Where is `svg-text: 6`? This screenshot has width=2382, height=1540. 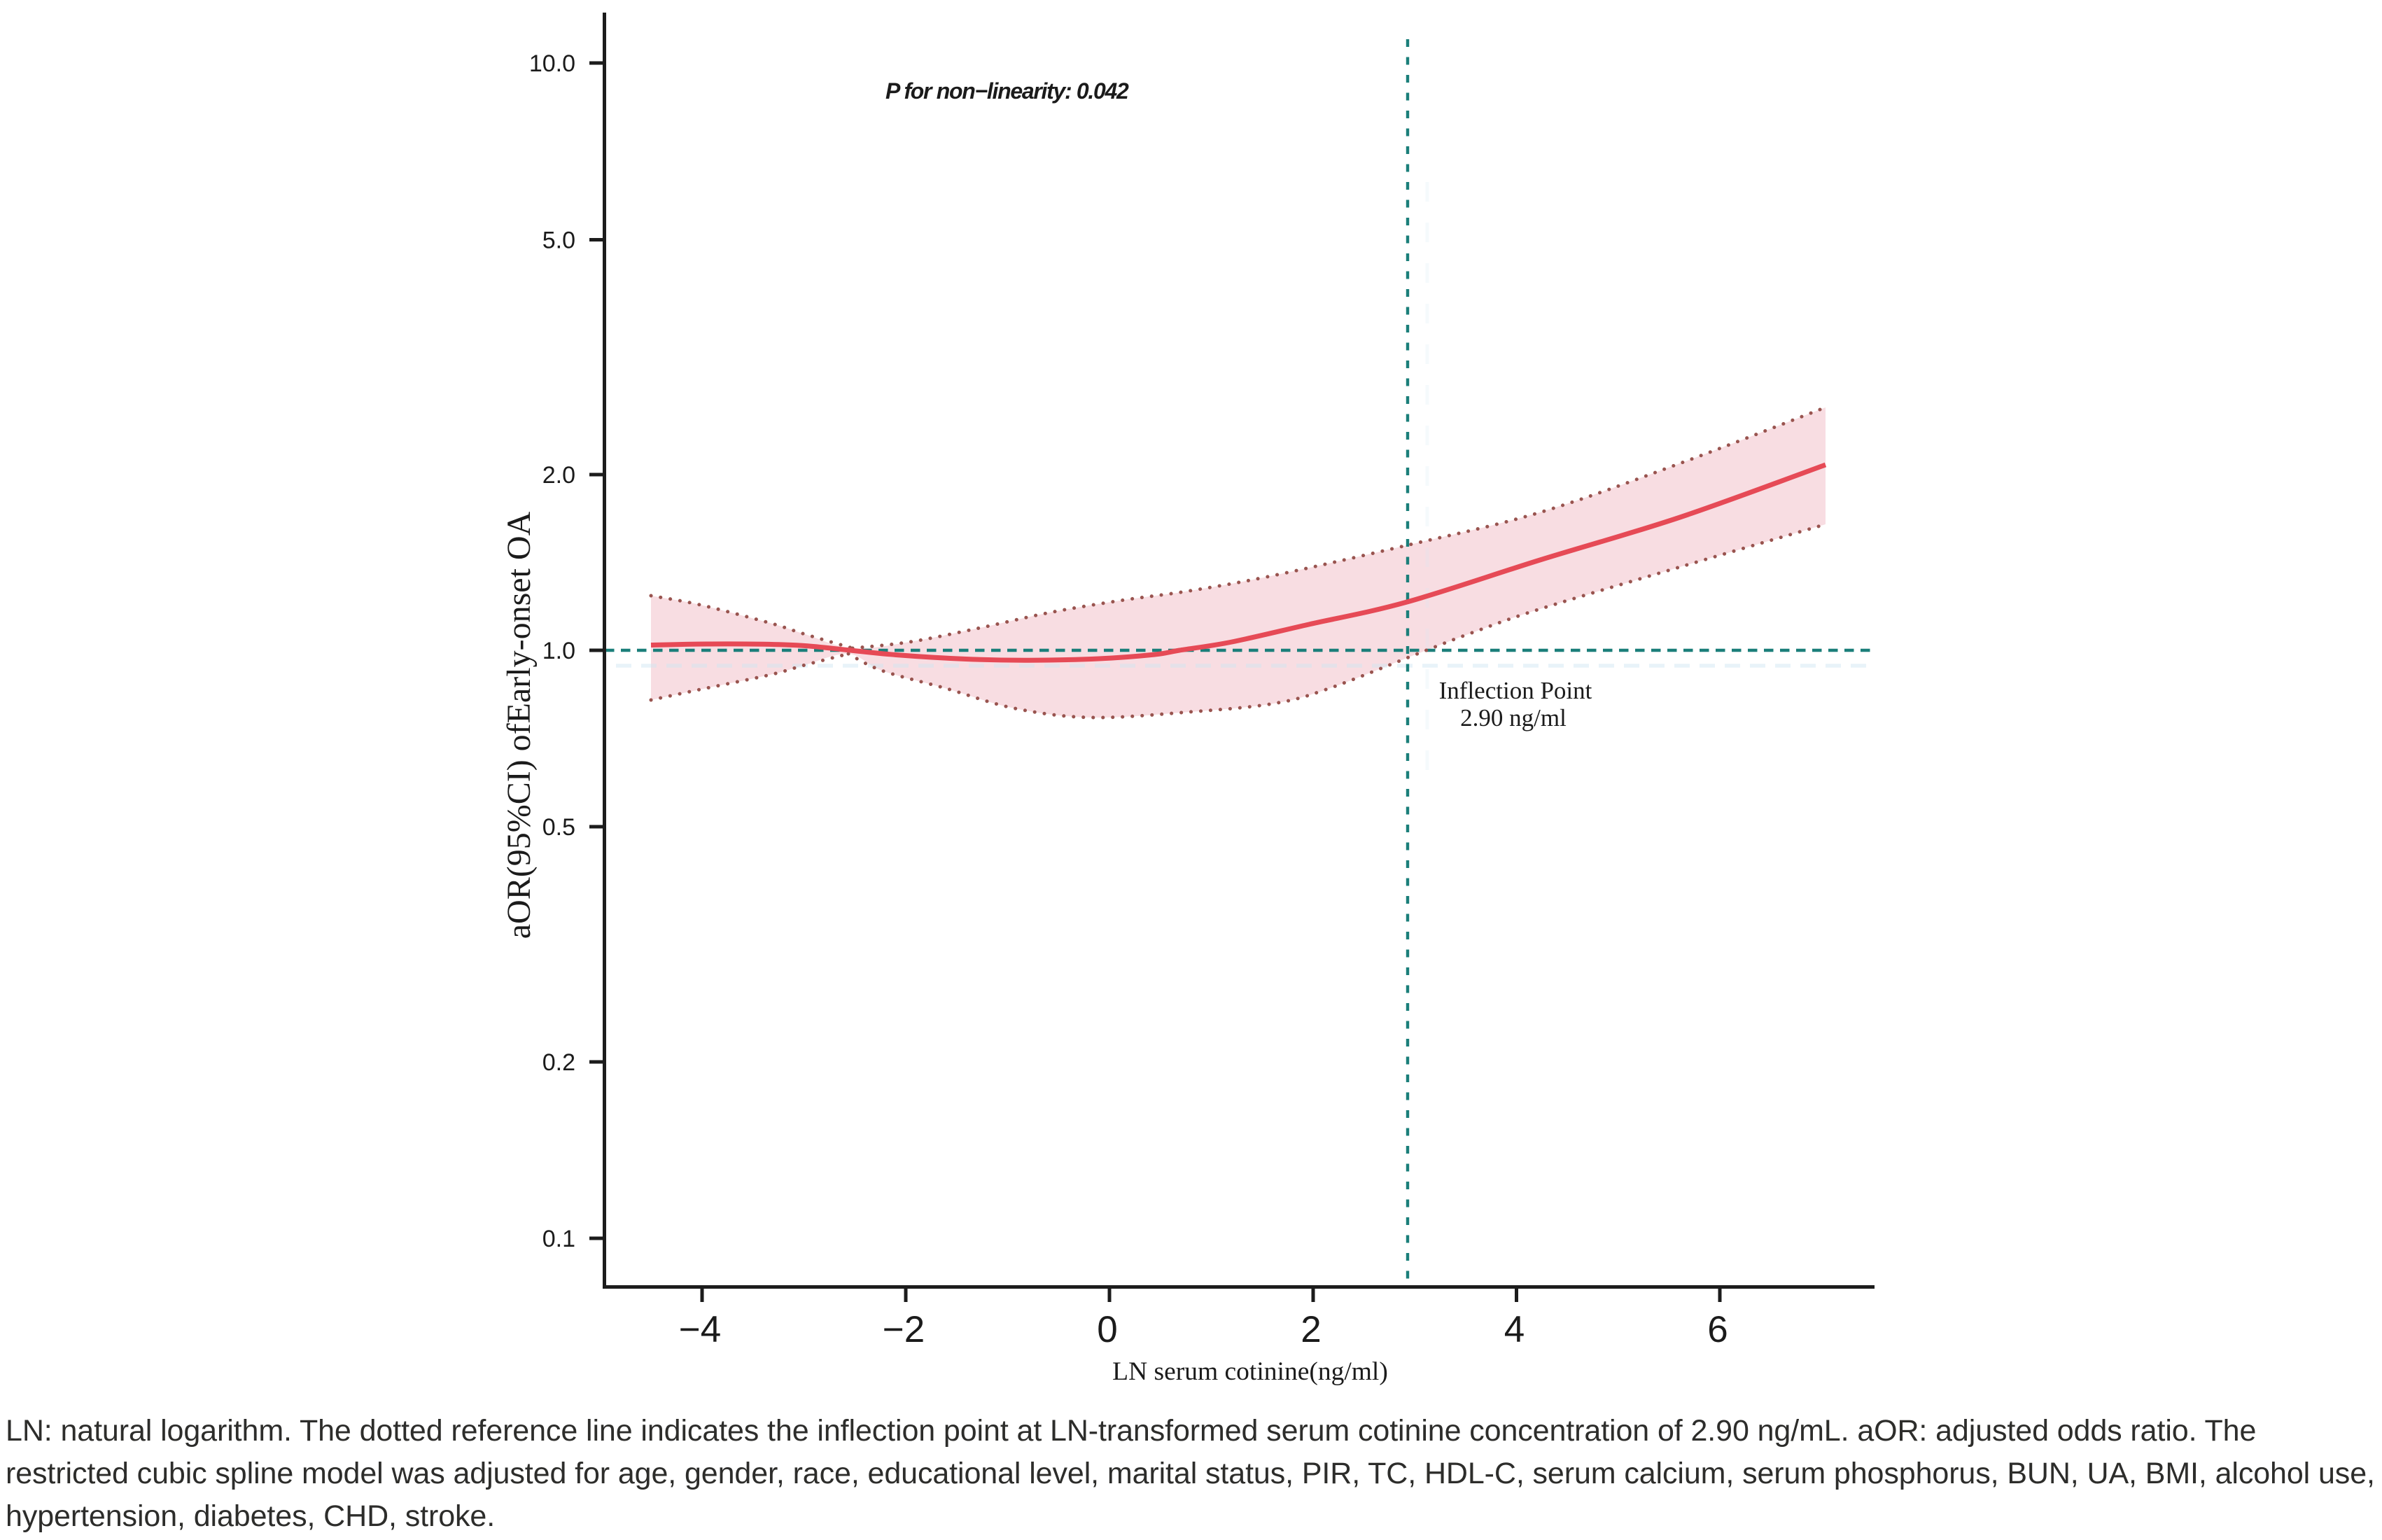
svg-text: 6 is located at coordinates (1718, 1329).